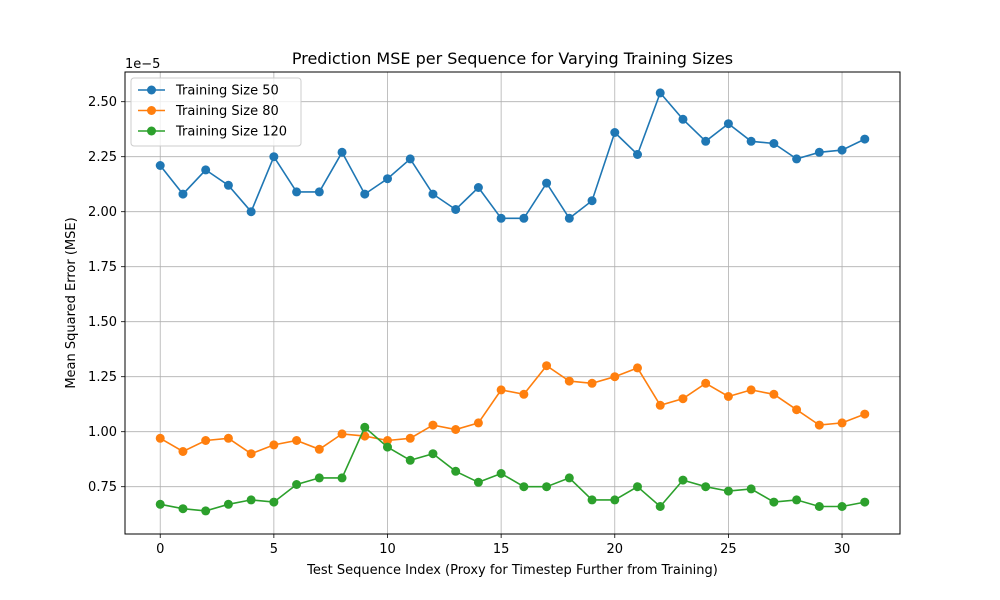 The height and width of the screenshot is (600, 1000). I want to click on legend-label: Training Size 120, so click(231, 132).